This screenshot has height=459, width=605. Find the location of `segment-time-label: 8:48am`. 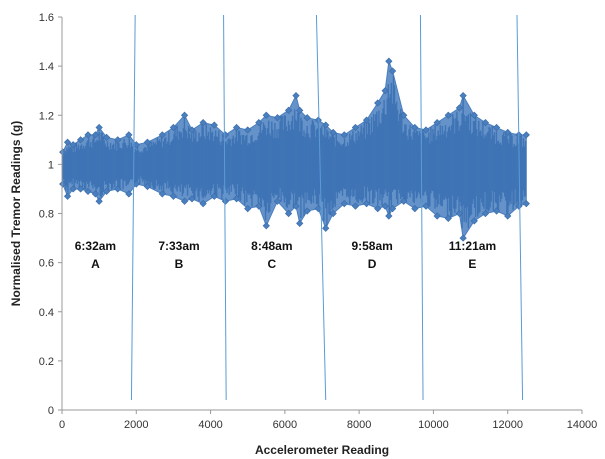

segment-time-label: 8:48am is located at coordinates (271, 246).